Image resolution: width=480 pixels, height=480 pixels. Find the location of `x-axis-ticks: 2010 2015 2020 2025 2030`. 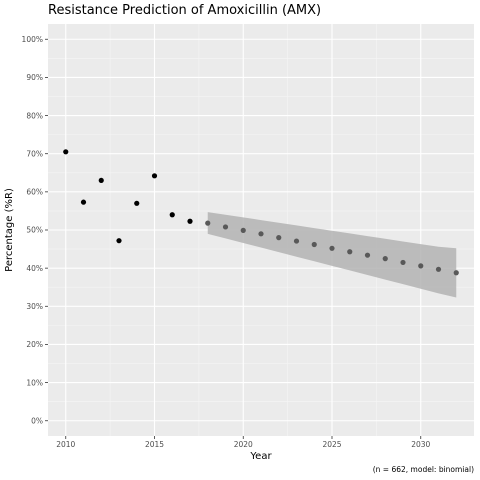

x-axis-ticks: 2010 2015 2020 2025 2030 is located at coordinates (243, 442).